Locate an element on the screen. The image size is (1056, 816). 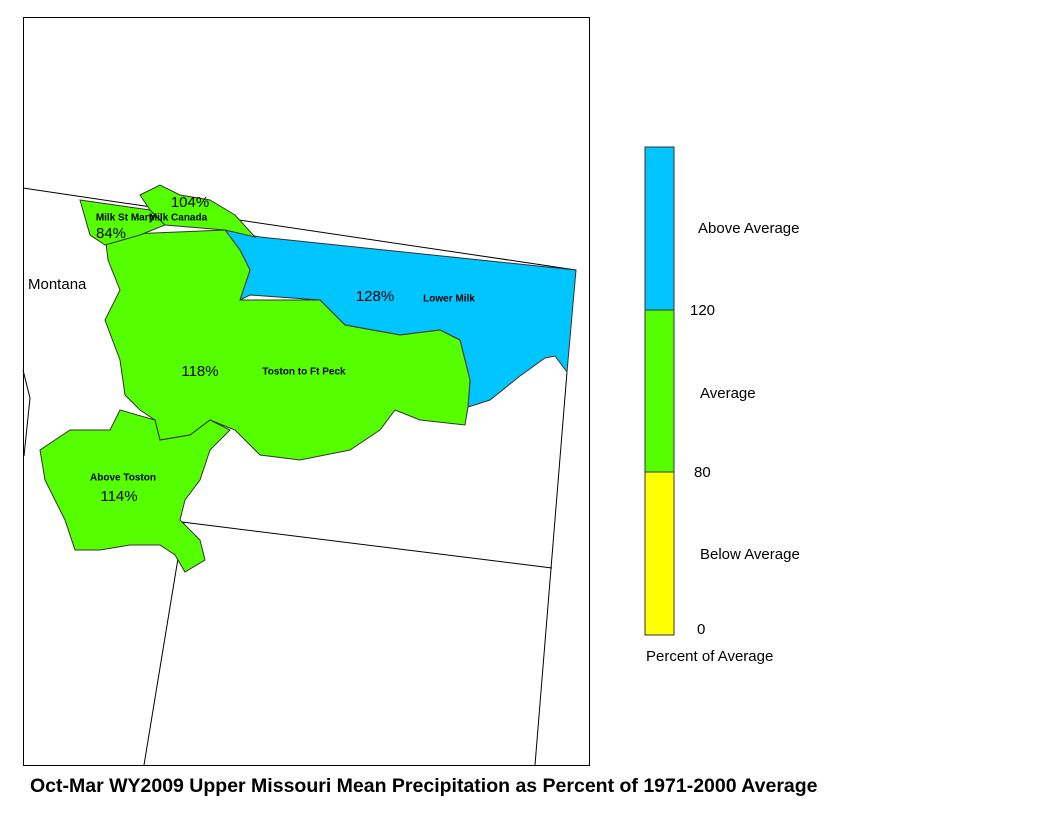
basin-percent: 118% is located at coordinates (199, 371).